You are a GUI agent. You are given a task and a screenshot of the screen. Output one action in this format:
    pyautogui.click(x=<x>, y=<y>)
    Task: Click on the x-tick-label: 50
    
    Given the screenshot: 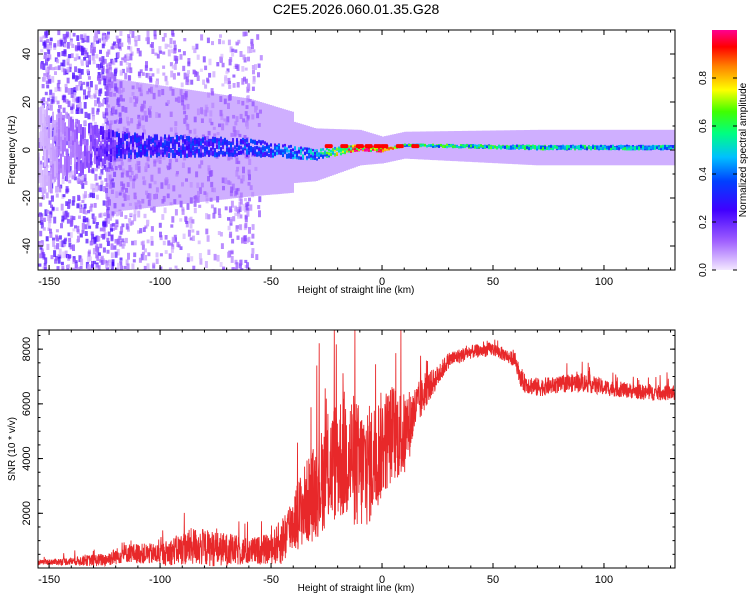 What is the action you would take?
    pyautogui.click(x=493, y=580)
    